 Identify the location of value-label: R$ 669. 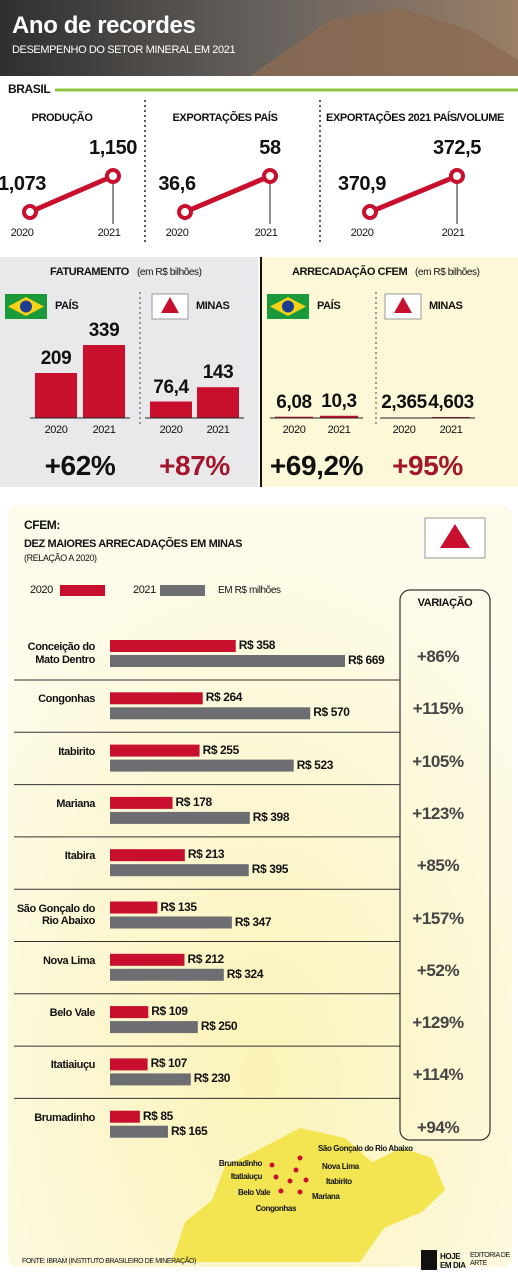
(366, 660).